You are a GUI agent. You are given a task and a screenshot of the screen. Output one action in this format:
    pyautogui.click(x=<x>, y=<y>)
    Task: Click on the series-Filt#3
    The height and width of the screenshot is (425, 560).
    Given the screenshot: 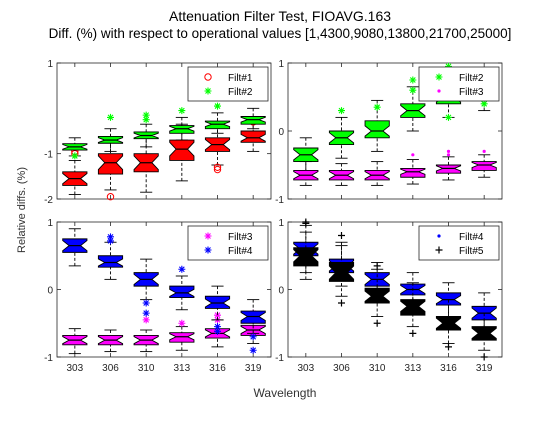 What is the action you would take?
    pyautogui.click(x=395, y=167)
    